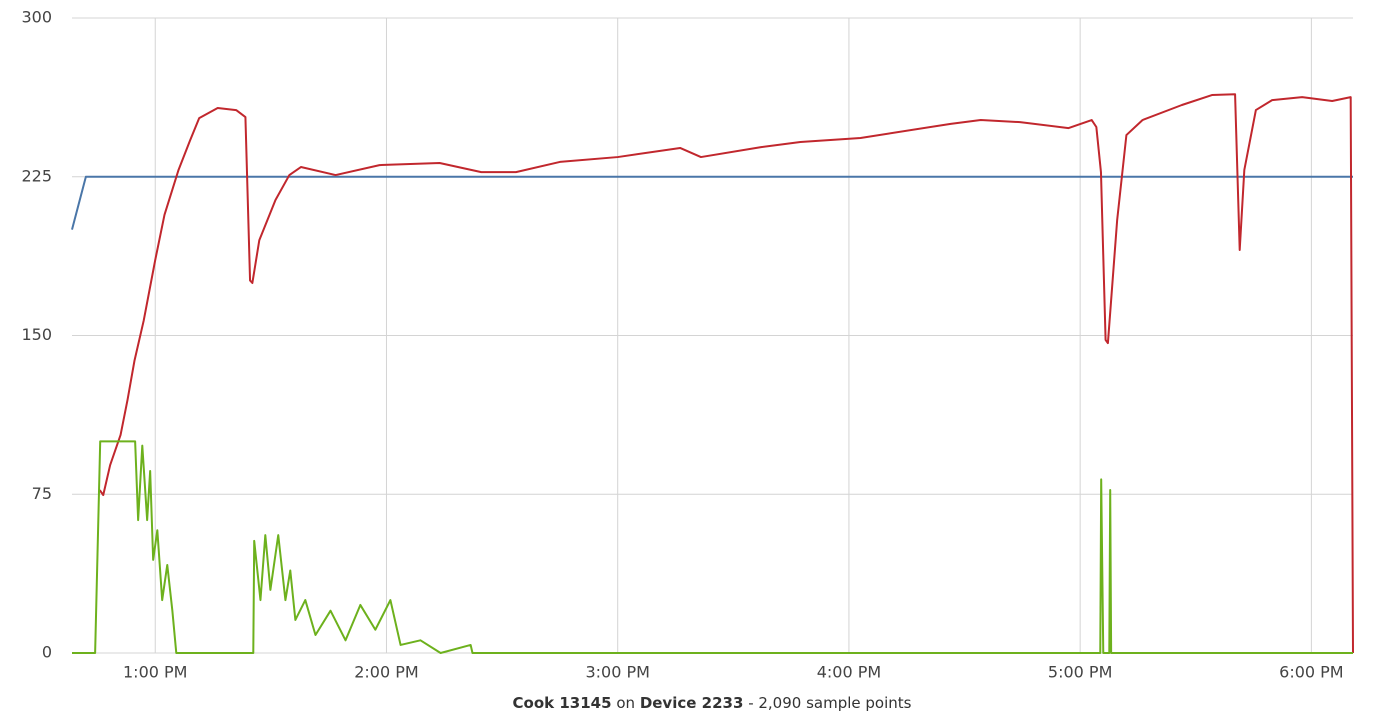 The height and width of the screenshot is (720, 1377). I want to click on series-line, so click(712, 202).